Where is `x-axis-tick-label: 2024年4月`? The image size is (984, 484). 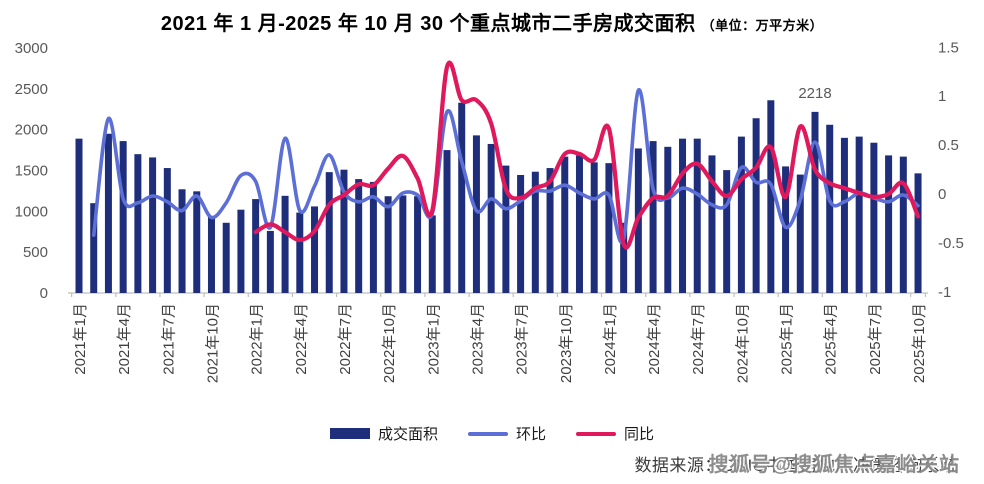 x-axis-tick-label: 2024年4月 is located at coordinates (654, 339).